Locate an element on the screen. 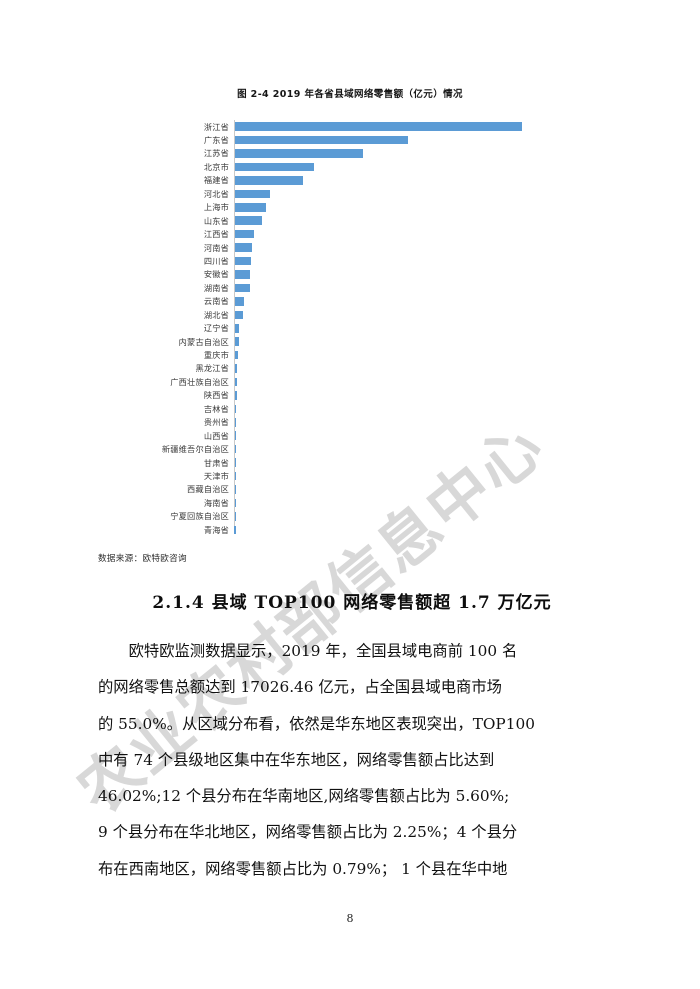 The height and width of the screenshot is (989, 700). page-number: 8 is located at coordinates (350, 918).